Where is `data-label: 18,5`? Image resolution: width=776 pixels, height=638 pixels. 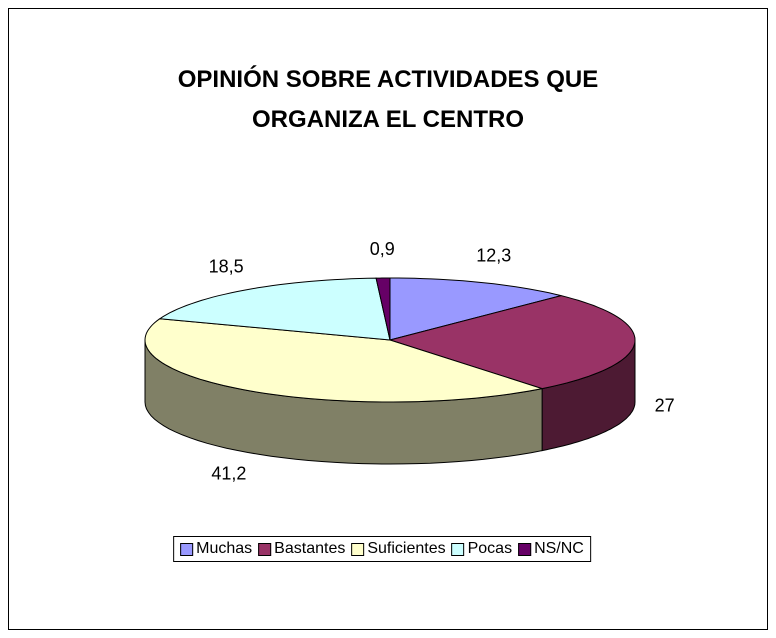
data-label: 18,5 is located at coordinates (226, 266).